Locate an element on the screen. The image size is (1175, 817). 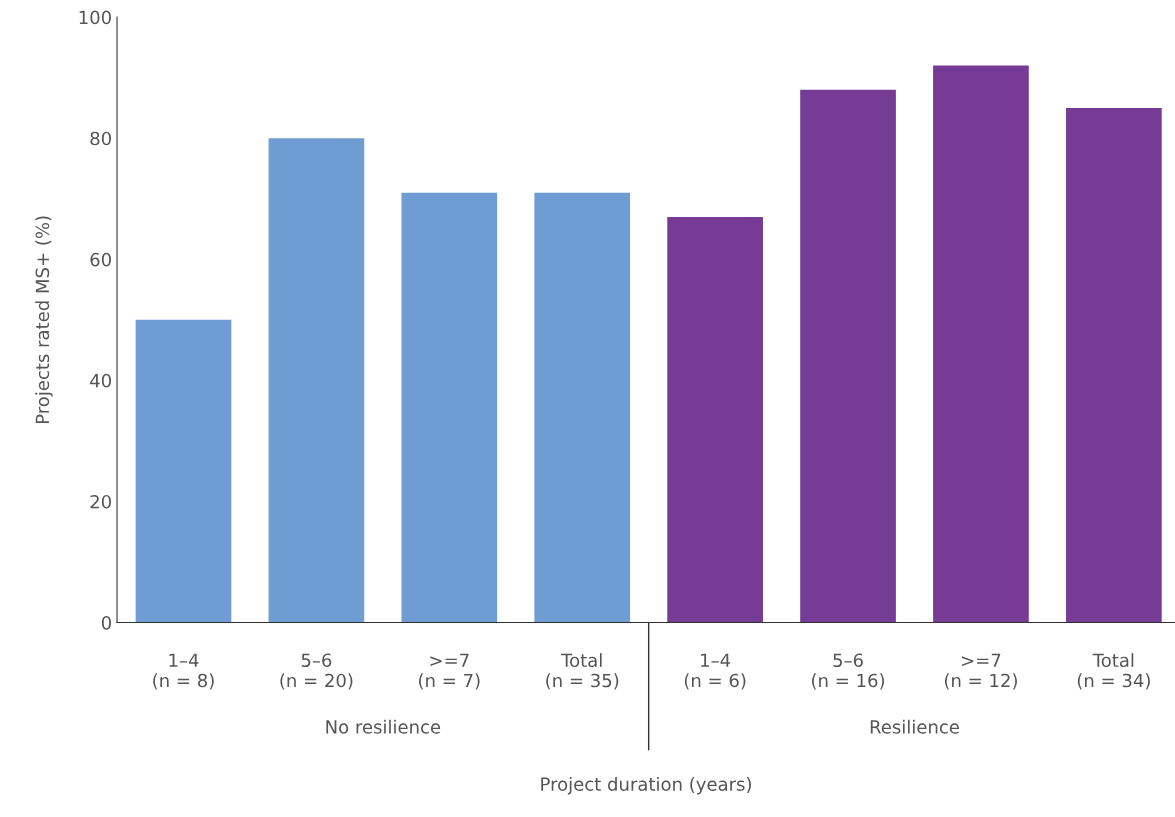
x-tick-label: 5–6 (n = 20) is located at coordinates (316, 671).